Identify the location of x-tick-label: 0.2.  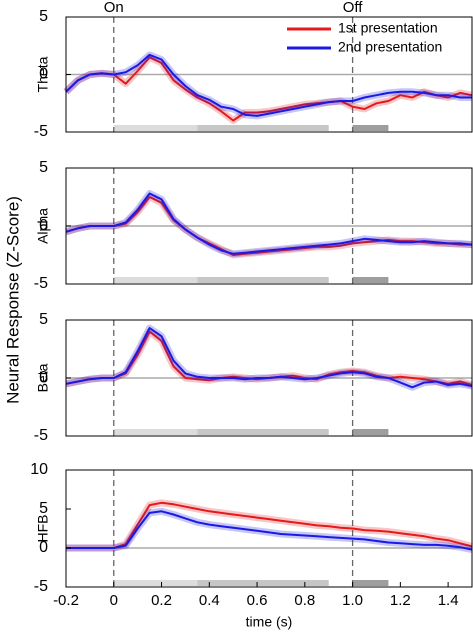
(161, 600).